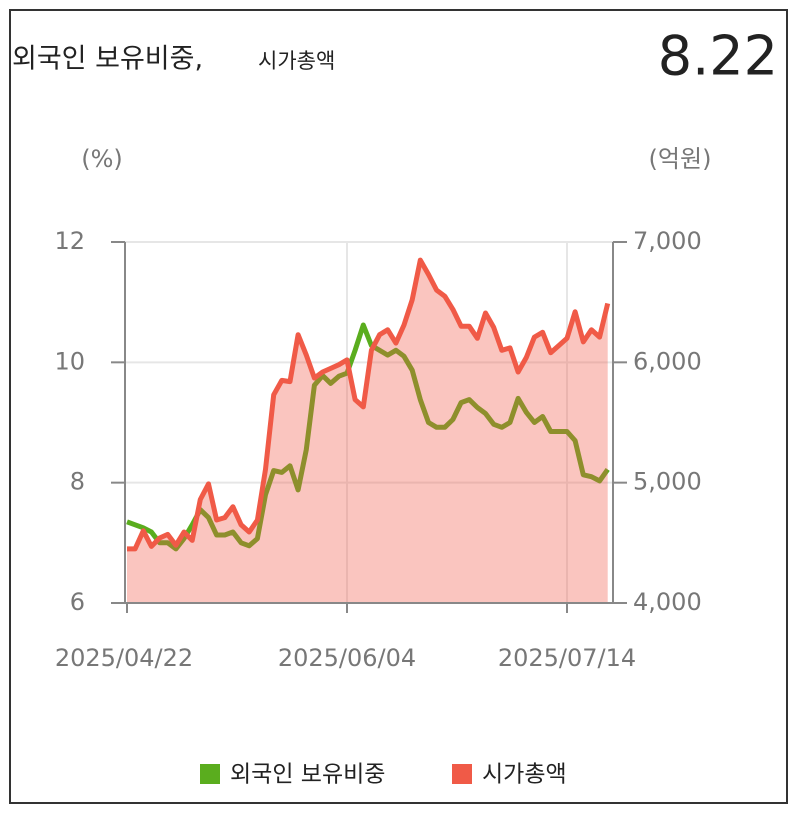 Image resolution: width=797 pixels, height=818 pixels. What do you see at coordinates (567, 658) in the screenshot?
I see `x-tick-label: 2025/07/14` at bounding box center [567, 658].